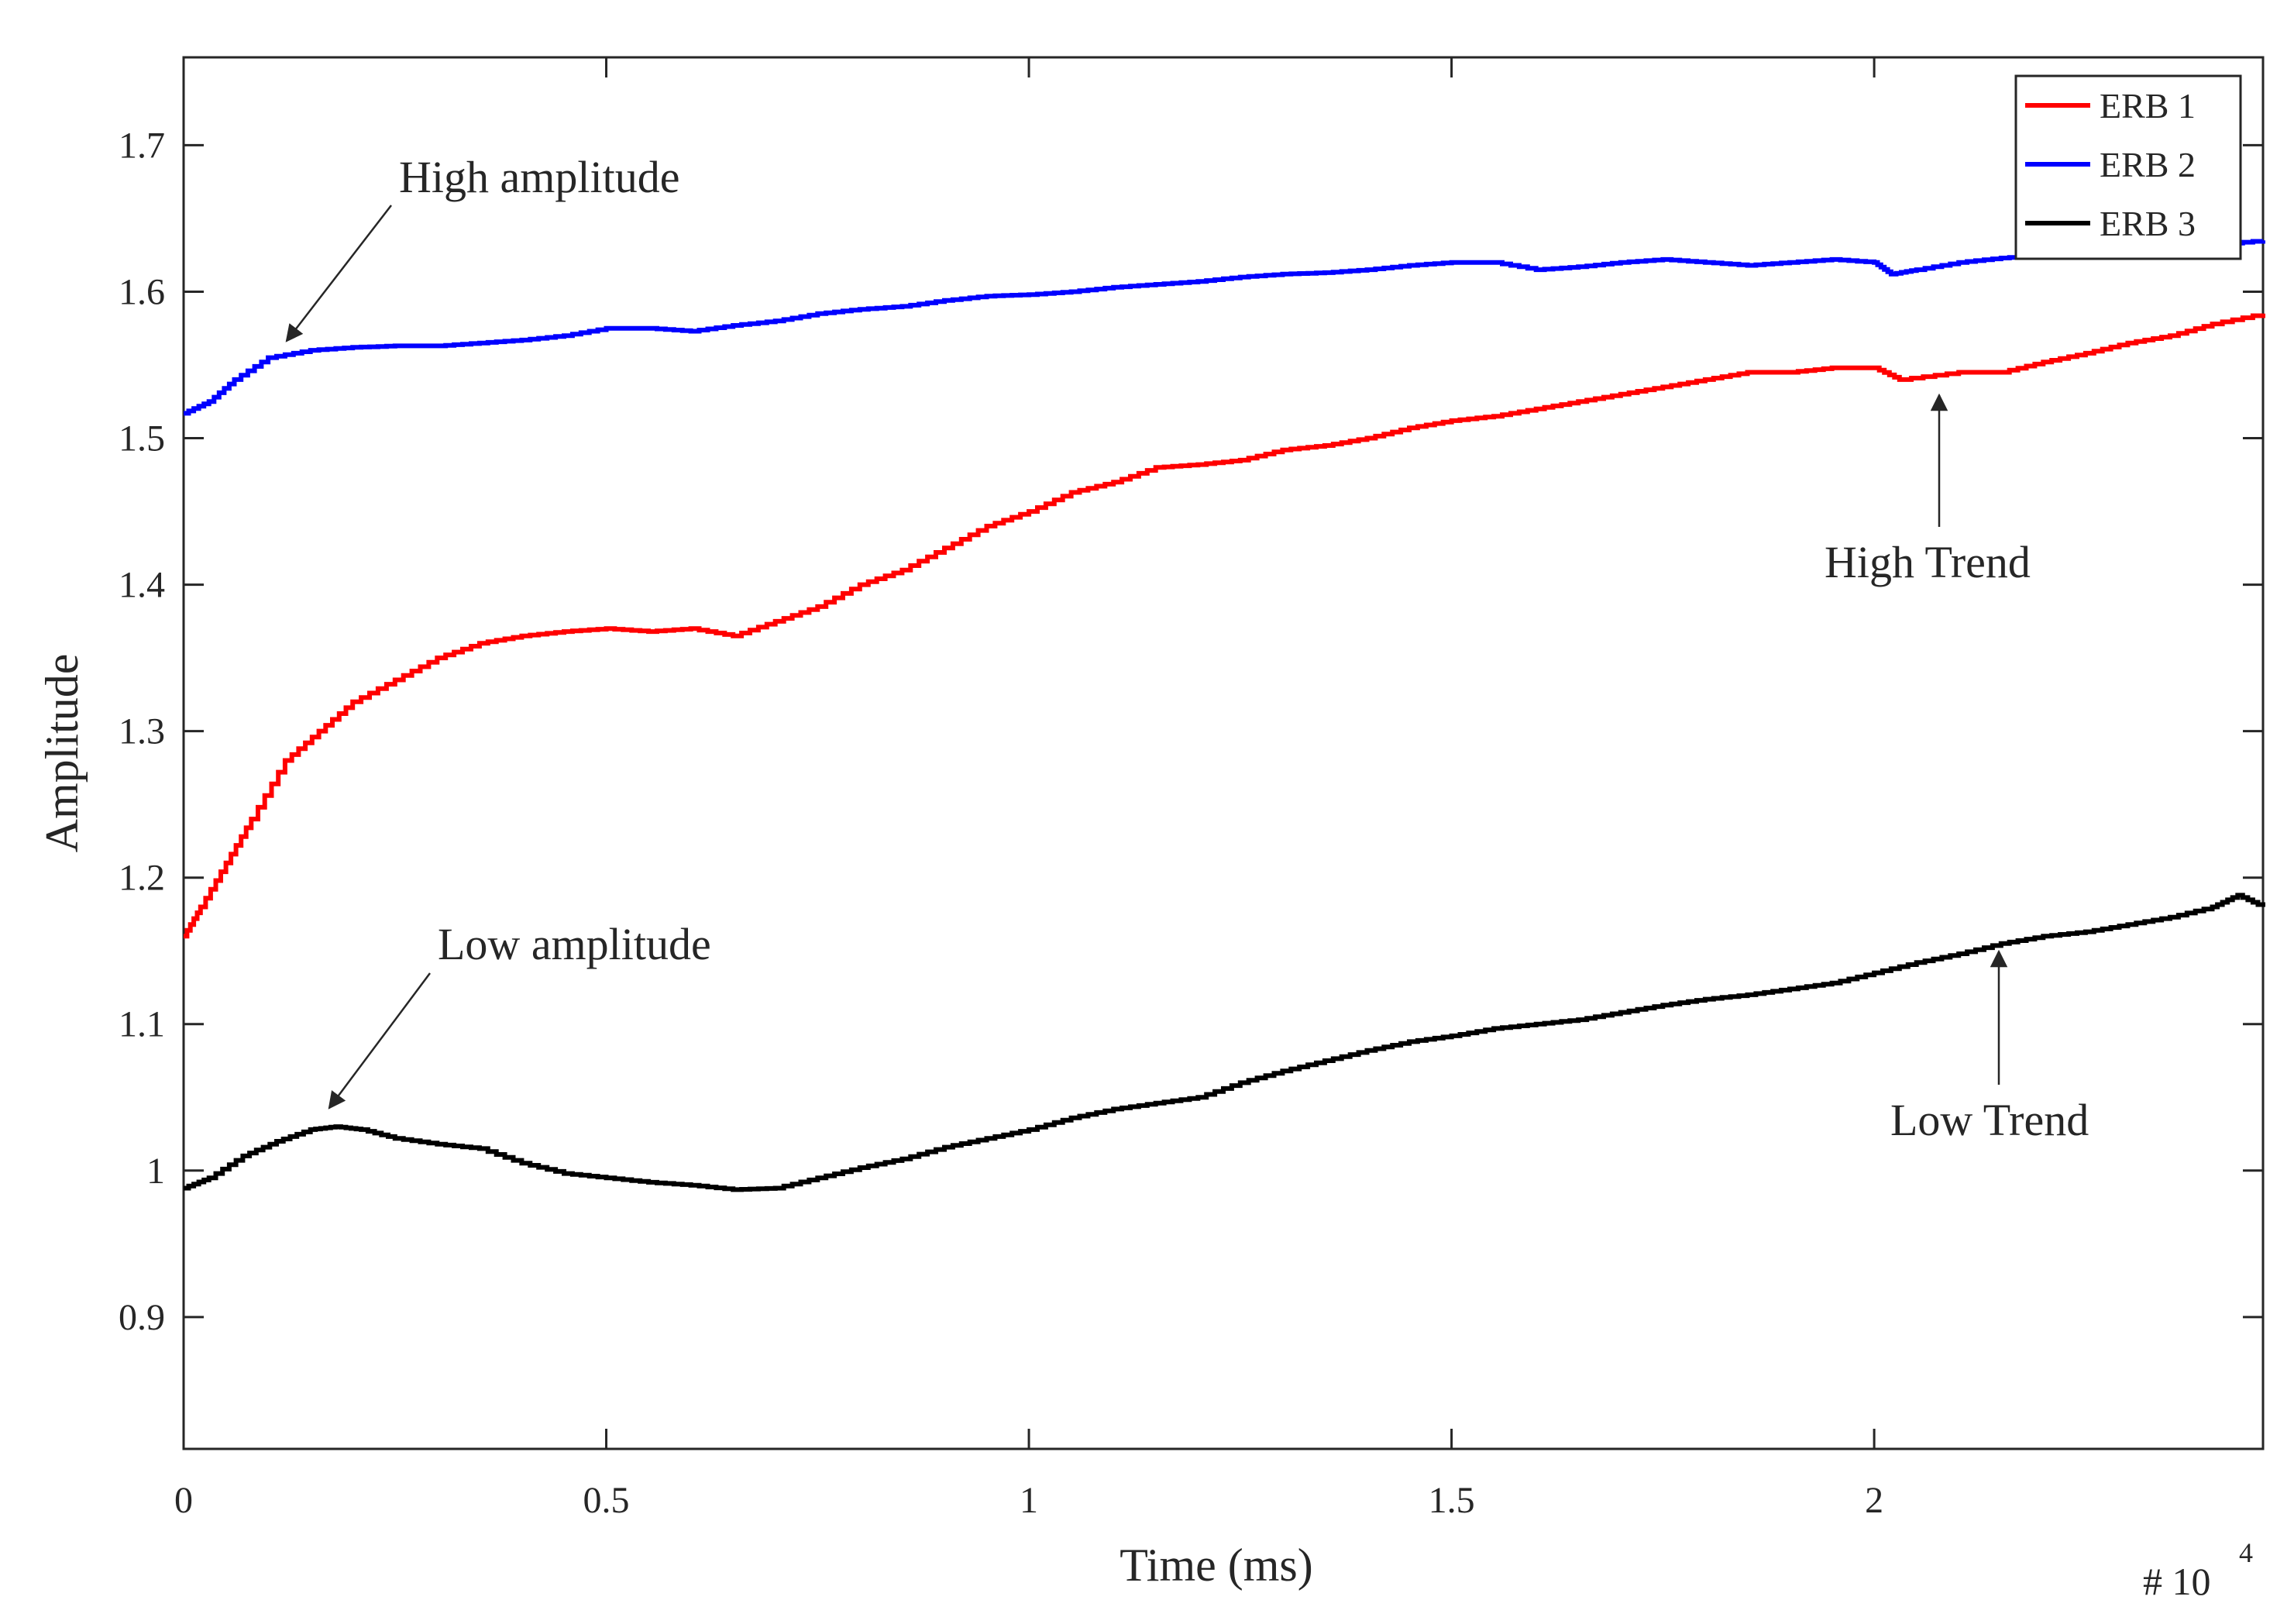 The width and height of the screenshot is (2294, 1624). I want to click on y-tick-label: 1.6, so click(142, 291).